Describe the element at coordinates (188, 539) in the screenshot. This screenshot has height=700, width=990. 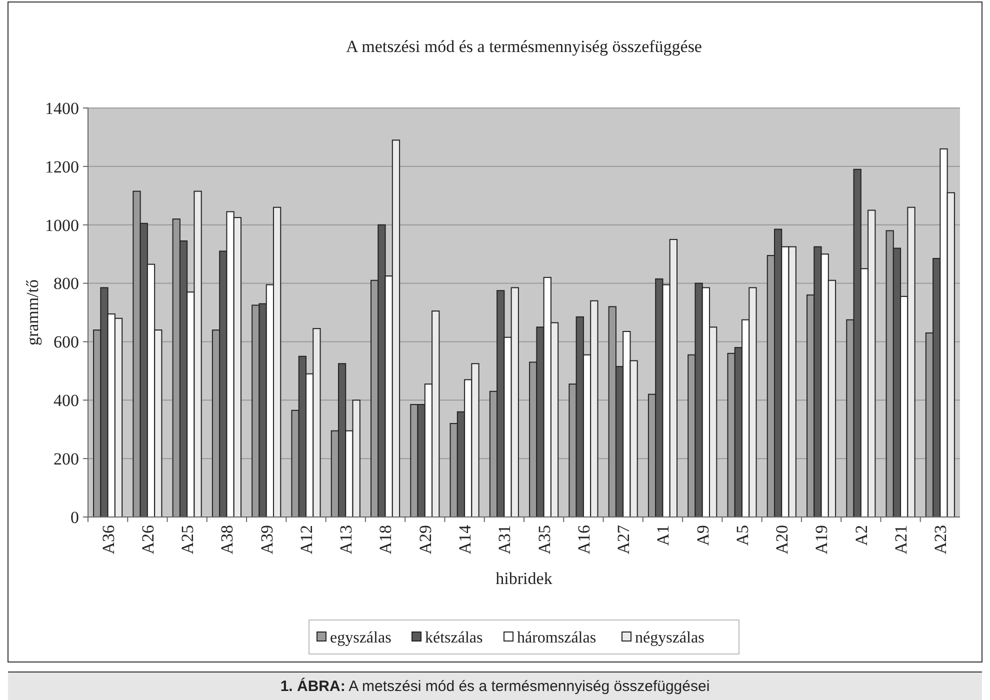
I see `x-tick-label: A25` at that location.